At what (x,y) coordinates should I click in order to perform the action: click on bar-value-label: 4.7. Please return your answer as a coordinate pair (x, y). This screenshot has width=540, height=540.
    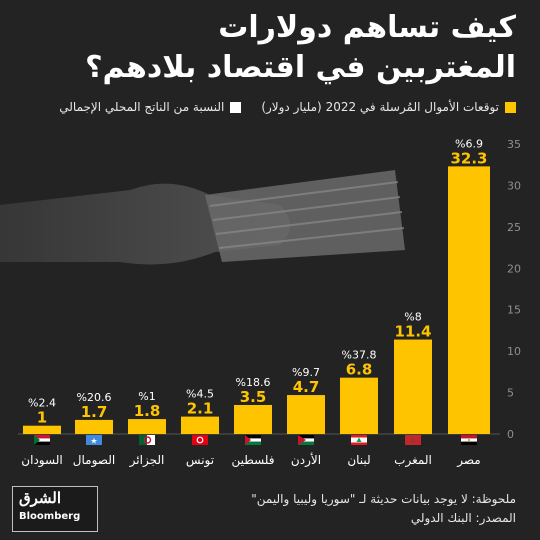
    Looking at the image, I should click on (306, 387).